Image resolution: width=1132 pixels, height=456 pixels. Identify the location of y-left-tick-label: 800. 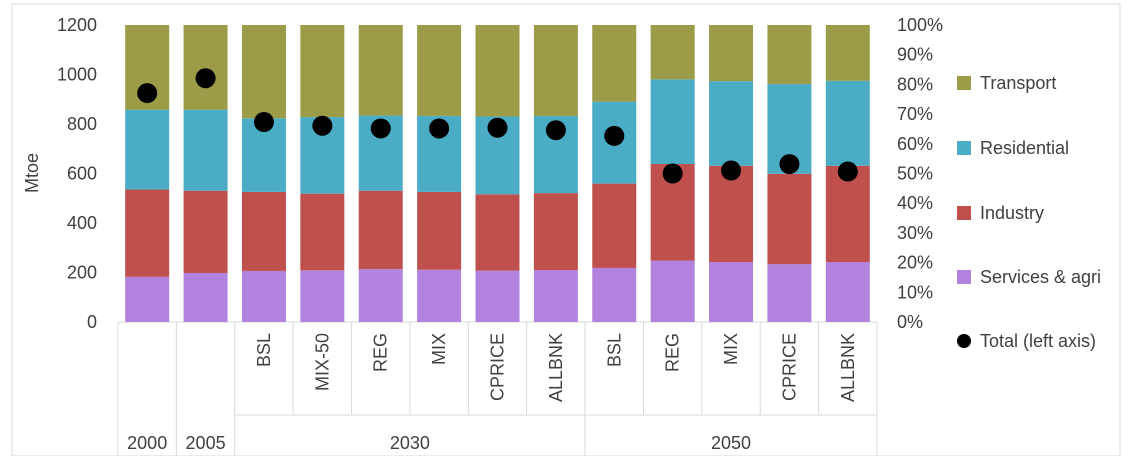
(82, 124).